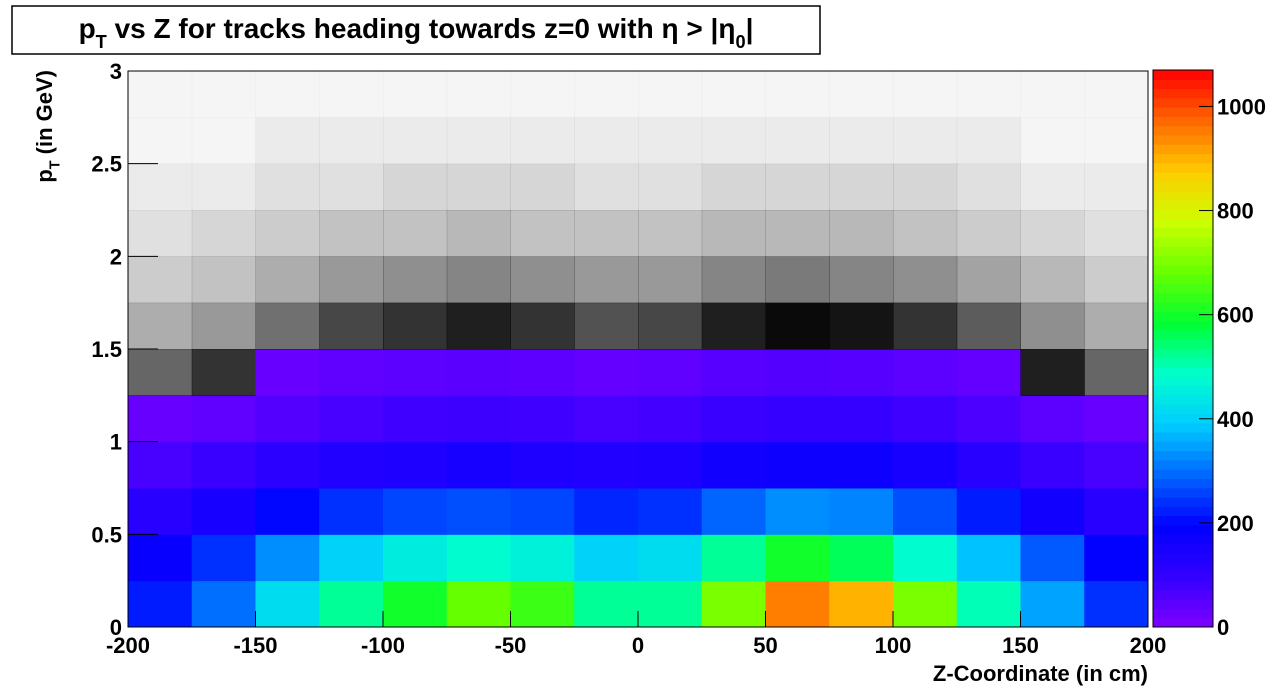  What do you see at coordinates (1020, 645) in the screenshot?
I see `x-tick-label: 150` at bounding box center [1020, 645].